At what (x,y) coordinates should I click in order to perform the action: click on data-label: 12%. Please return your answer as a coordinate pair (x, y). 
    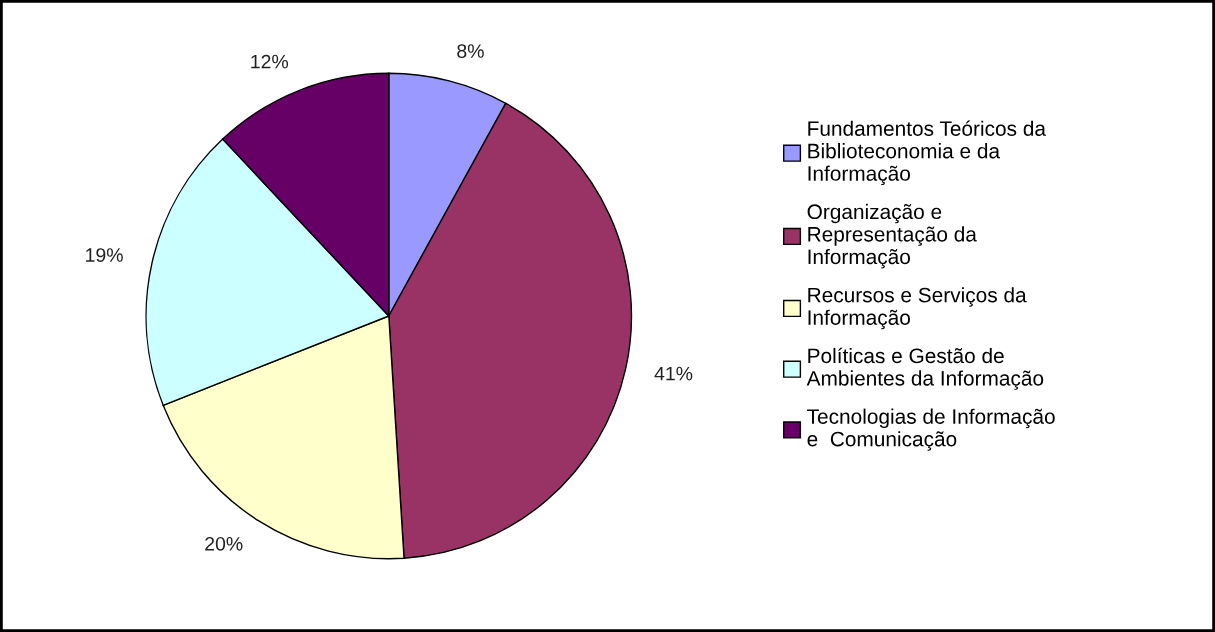
    Looking at the image, I should click on (270, 61).